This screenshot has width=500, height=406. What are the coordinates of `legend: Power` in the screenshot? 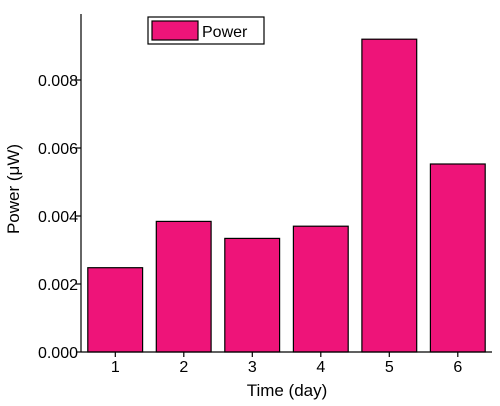 It's located at (206, 30).